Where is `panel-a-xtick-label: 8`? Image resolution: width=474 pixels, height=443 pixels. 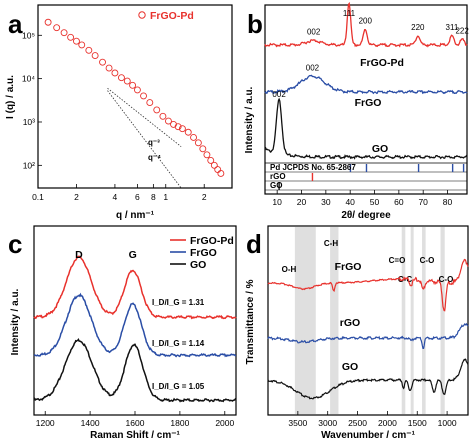
panel-a-xtick-label: 8 is located at coordinates (153, 197).